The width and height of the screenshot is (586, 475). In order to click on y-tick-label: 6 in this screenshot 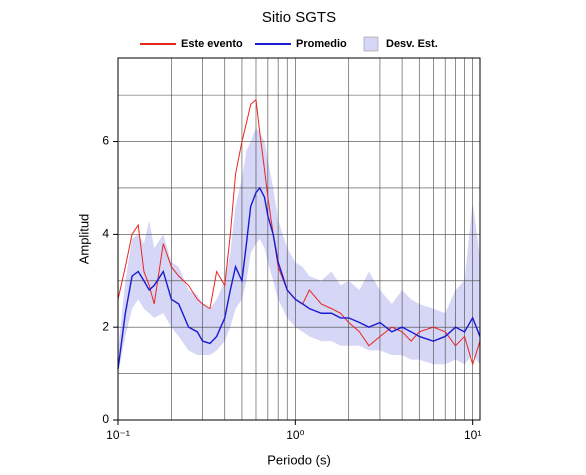, I will do `click(105, 141)`.